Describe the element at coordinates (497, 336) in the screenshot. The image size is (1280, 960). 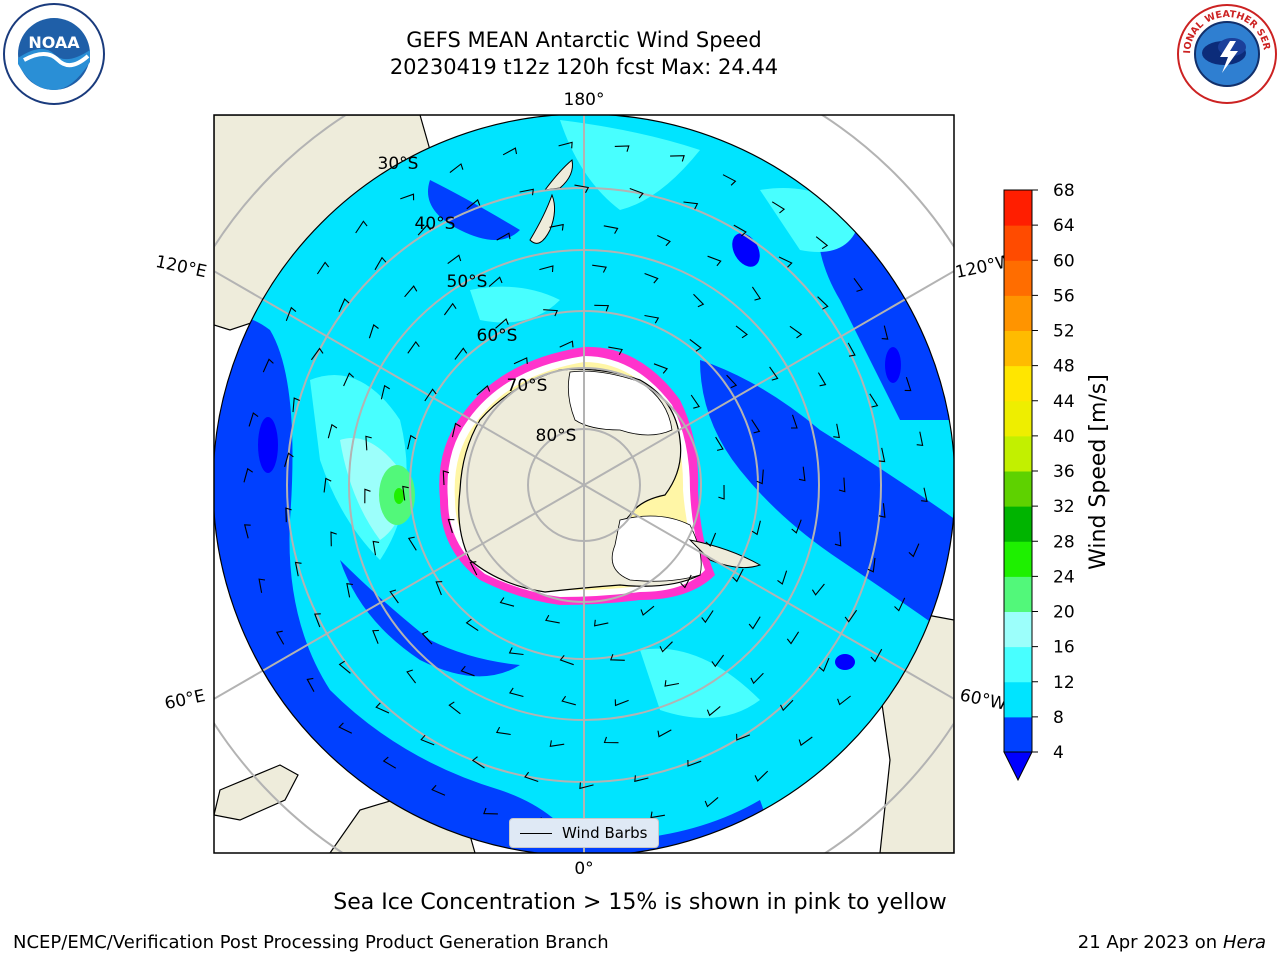
I see `lat-label-60s: 60°S` at that location.